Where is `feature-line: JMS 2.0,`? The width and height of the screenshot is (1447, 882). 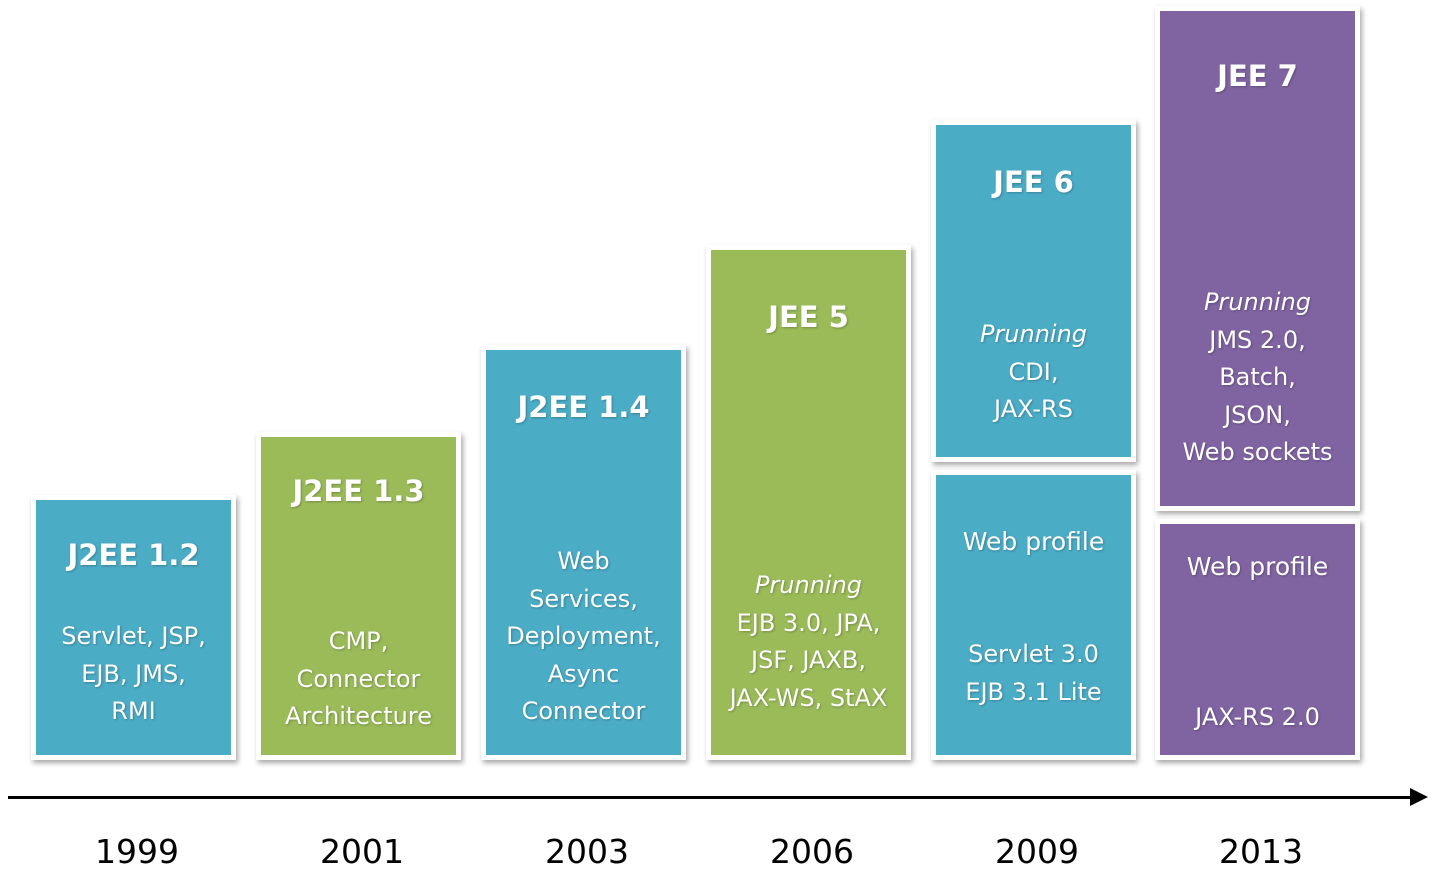 feature-line: JMS 2.0, is located at coordinates (1257, 339).